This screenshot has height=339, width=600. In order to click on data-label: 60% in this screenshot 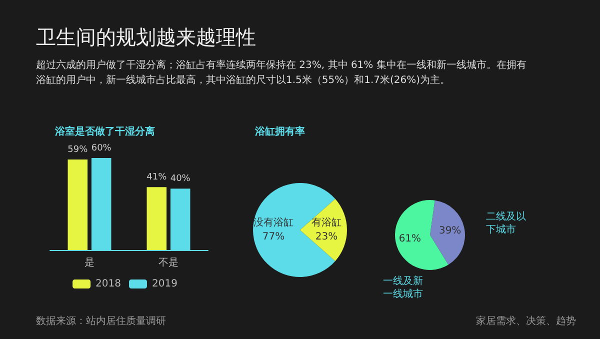, I will do `click(101, 149)`.